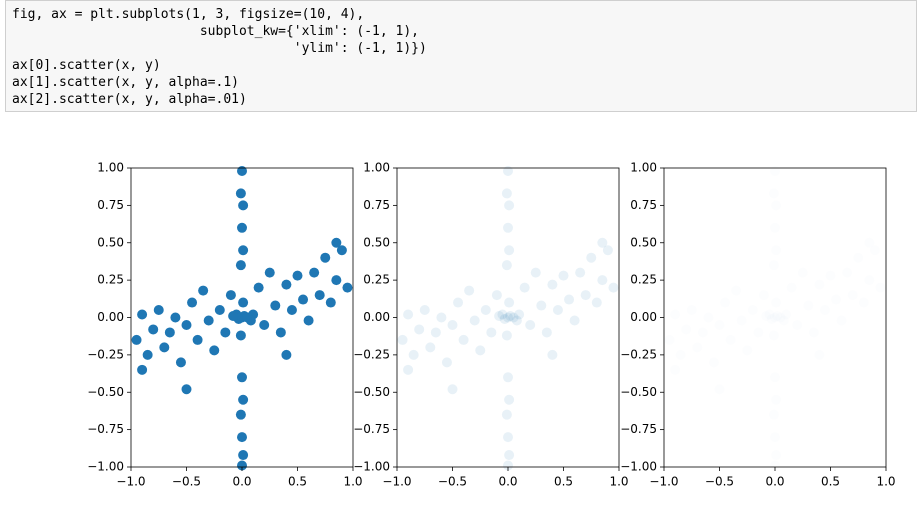  Describe the element at coordinates (376, 205) in the screenshot. I see `y-tick-label: 0.75` at that location.